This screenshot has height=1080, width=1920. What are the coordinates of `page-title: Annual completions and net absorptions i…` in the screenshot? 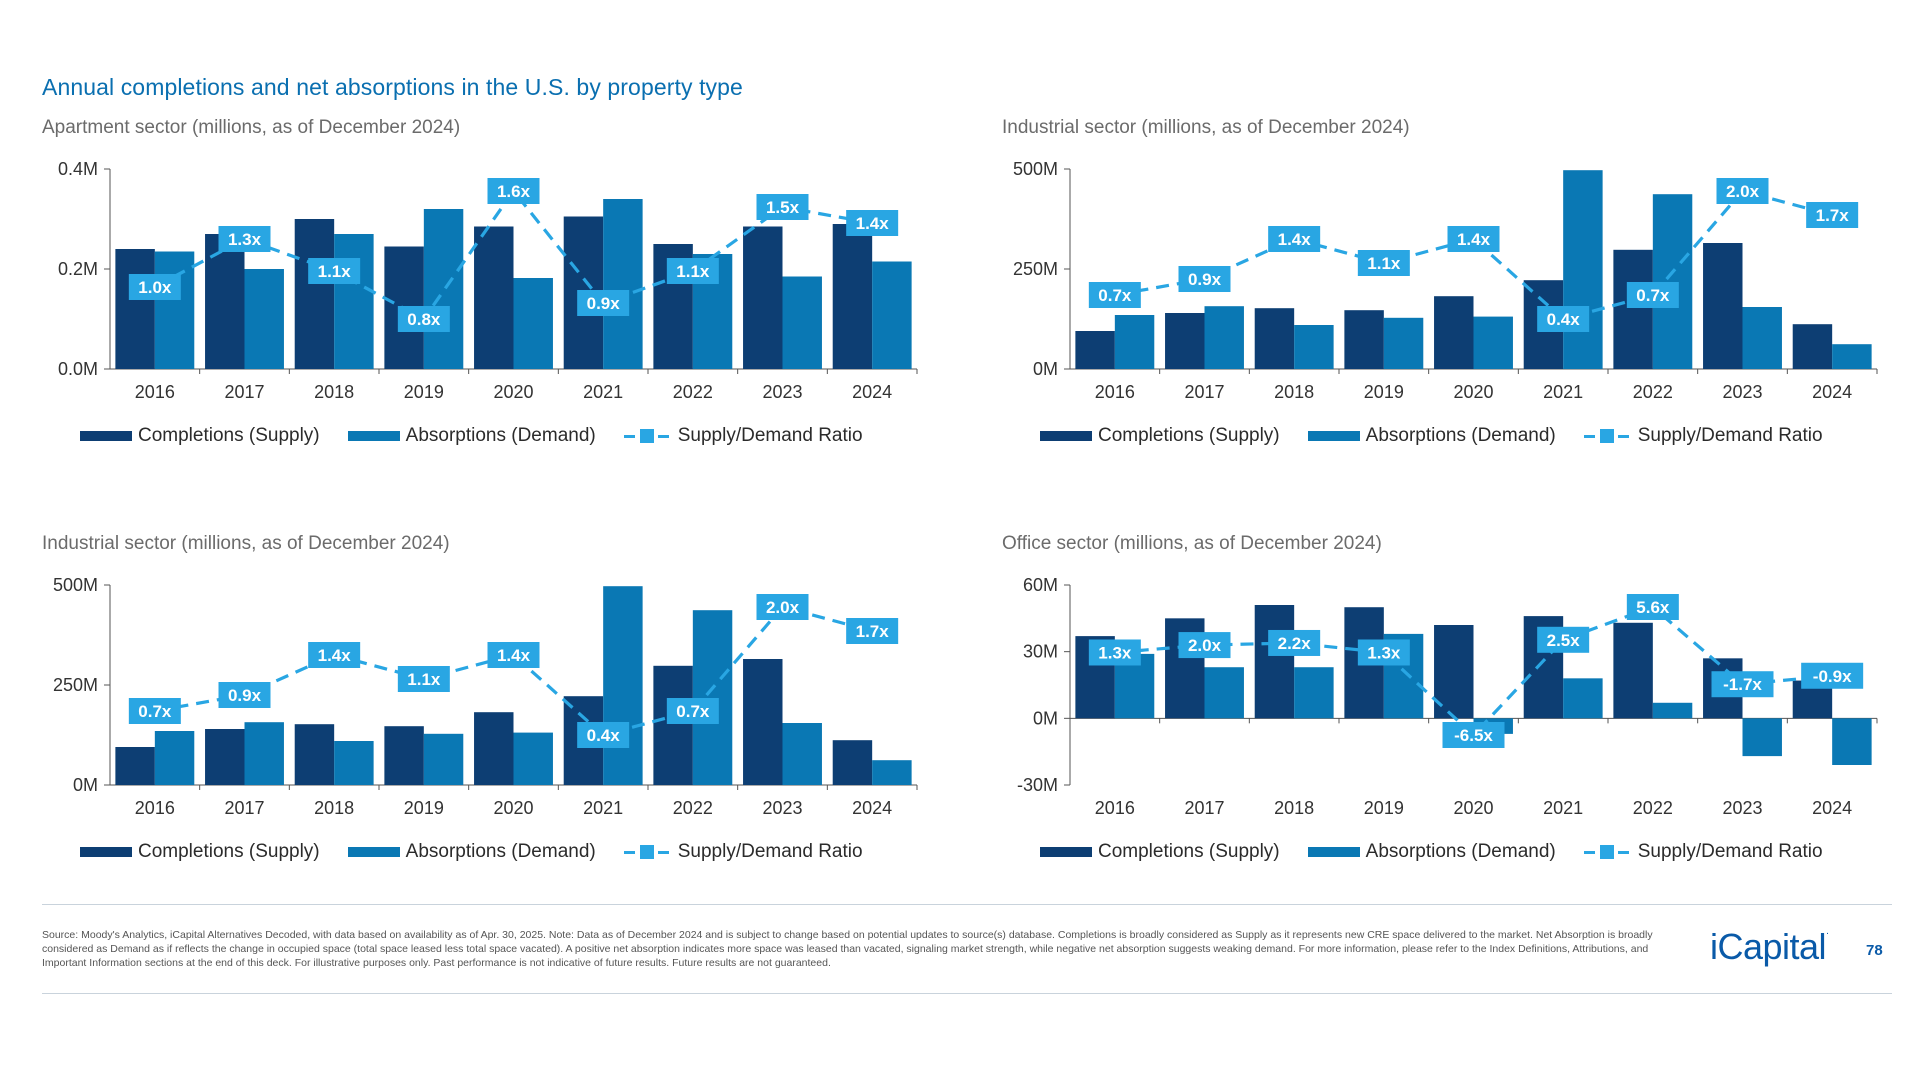 It's located at (392, 87).